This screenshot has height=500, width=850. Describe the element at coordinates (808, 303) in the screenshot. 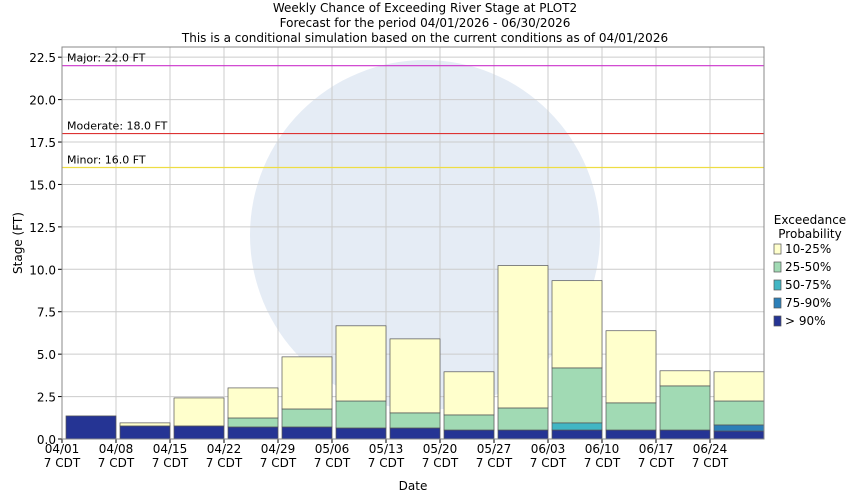

I see `legend-label: 75-90%` at that location.